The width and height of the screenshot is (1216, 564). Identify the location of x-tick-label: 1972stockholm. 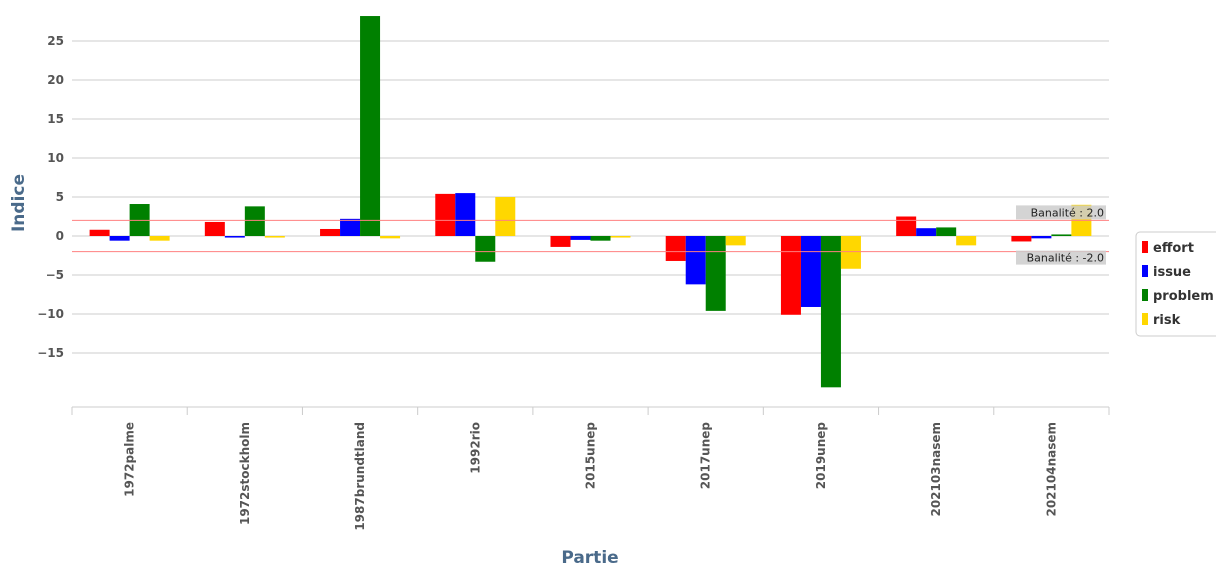
(245, 473).